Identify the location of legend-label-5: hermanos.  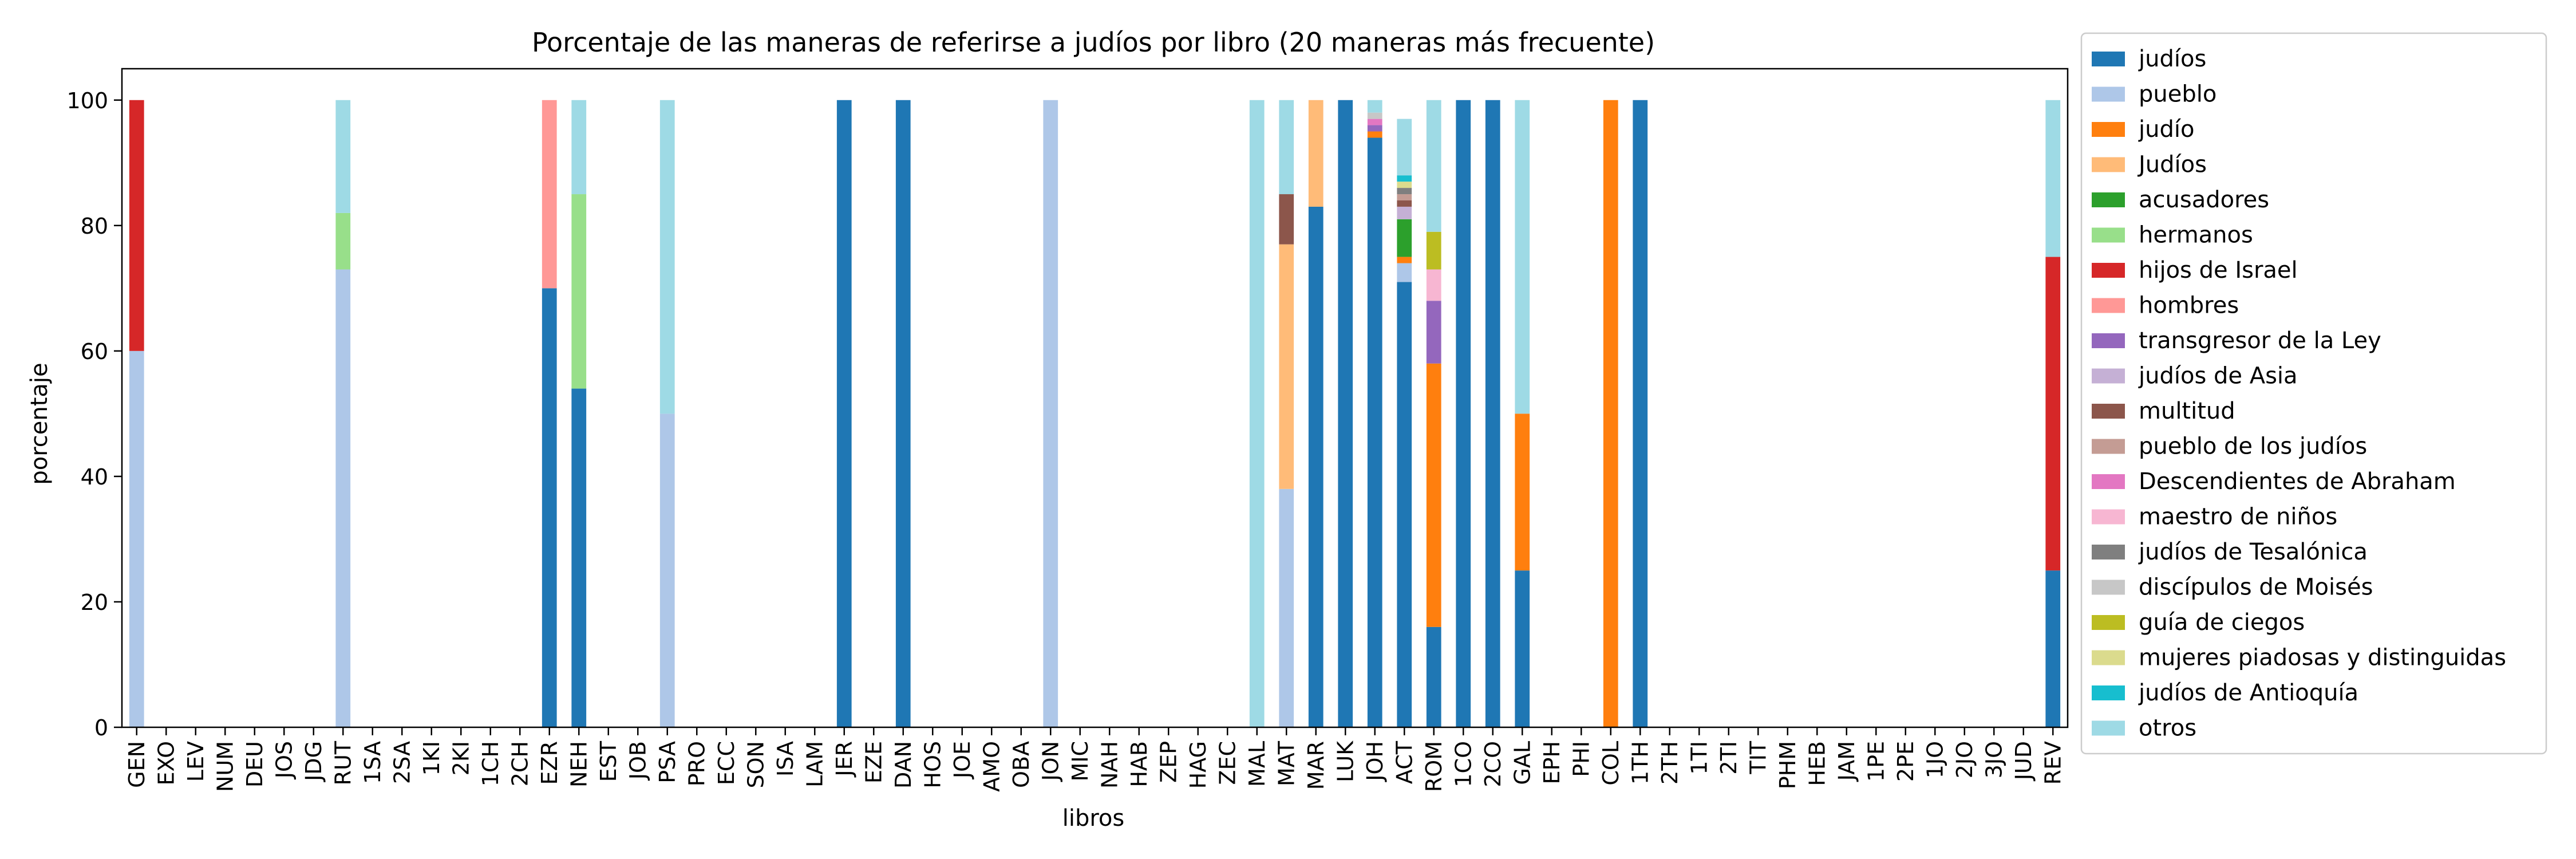
(2196, 235).